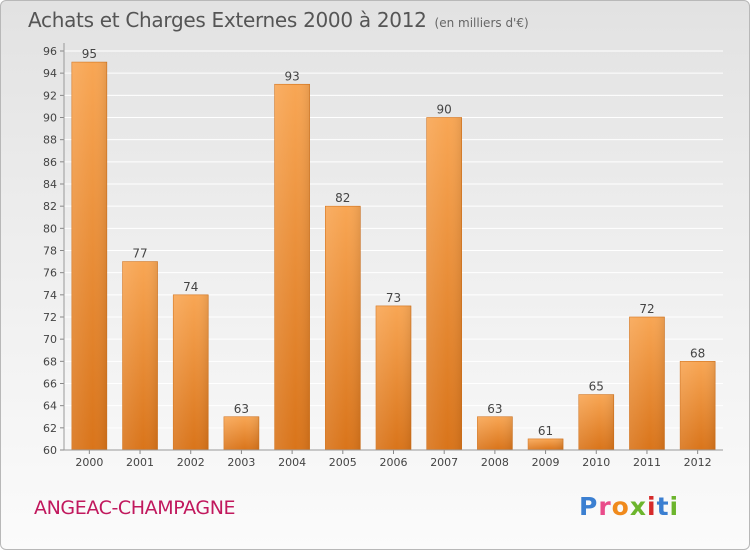  Describe the element at coordinates (50, 251) in the screenshot. I see `y-tick-label: 78` at that location.